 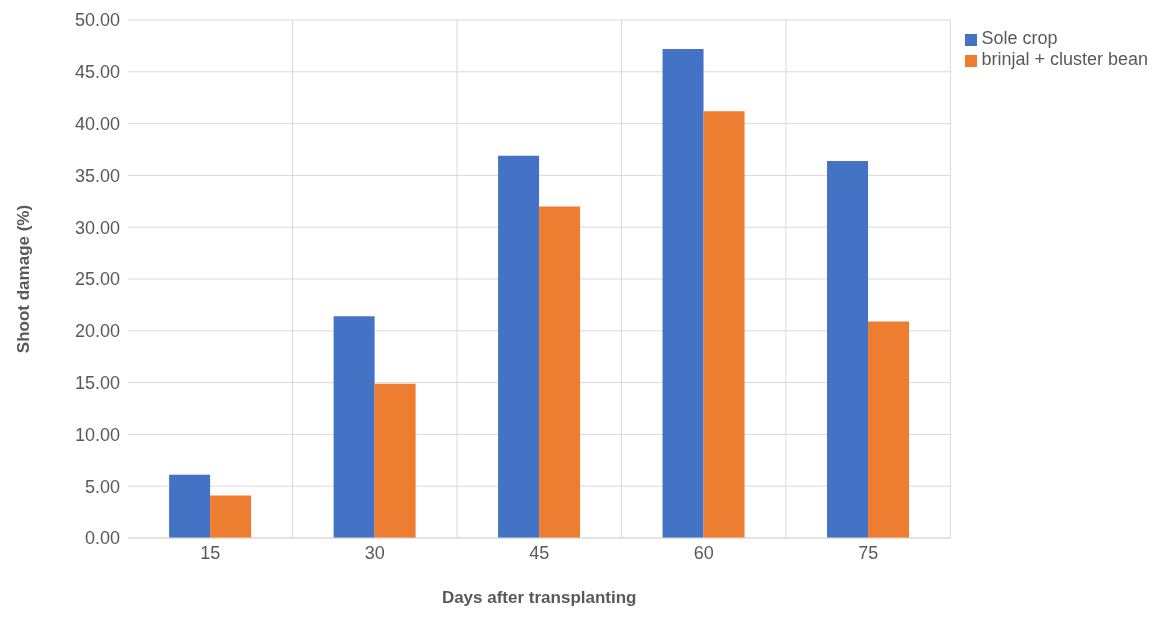 I want to click on y-tick-label: 10.00, so click(x=97, y=434).